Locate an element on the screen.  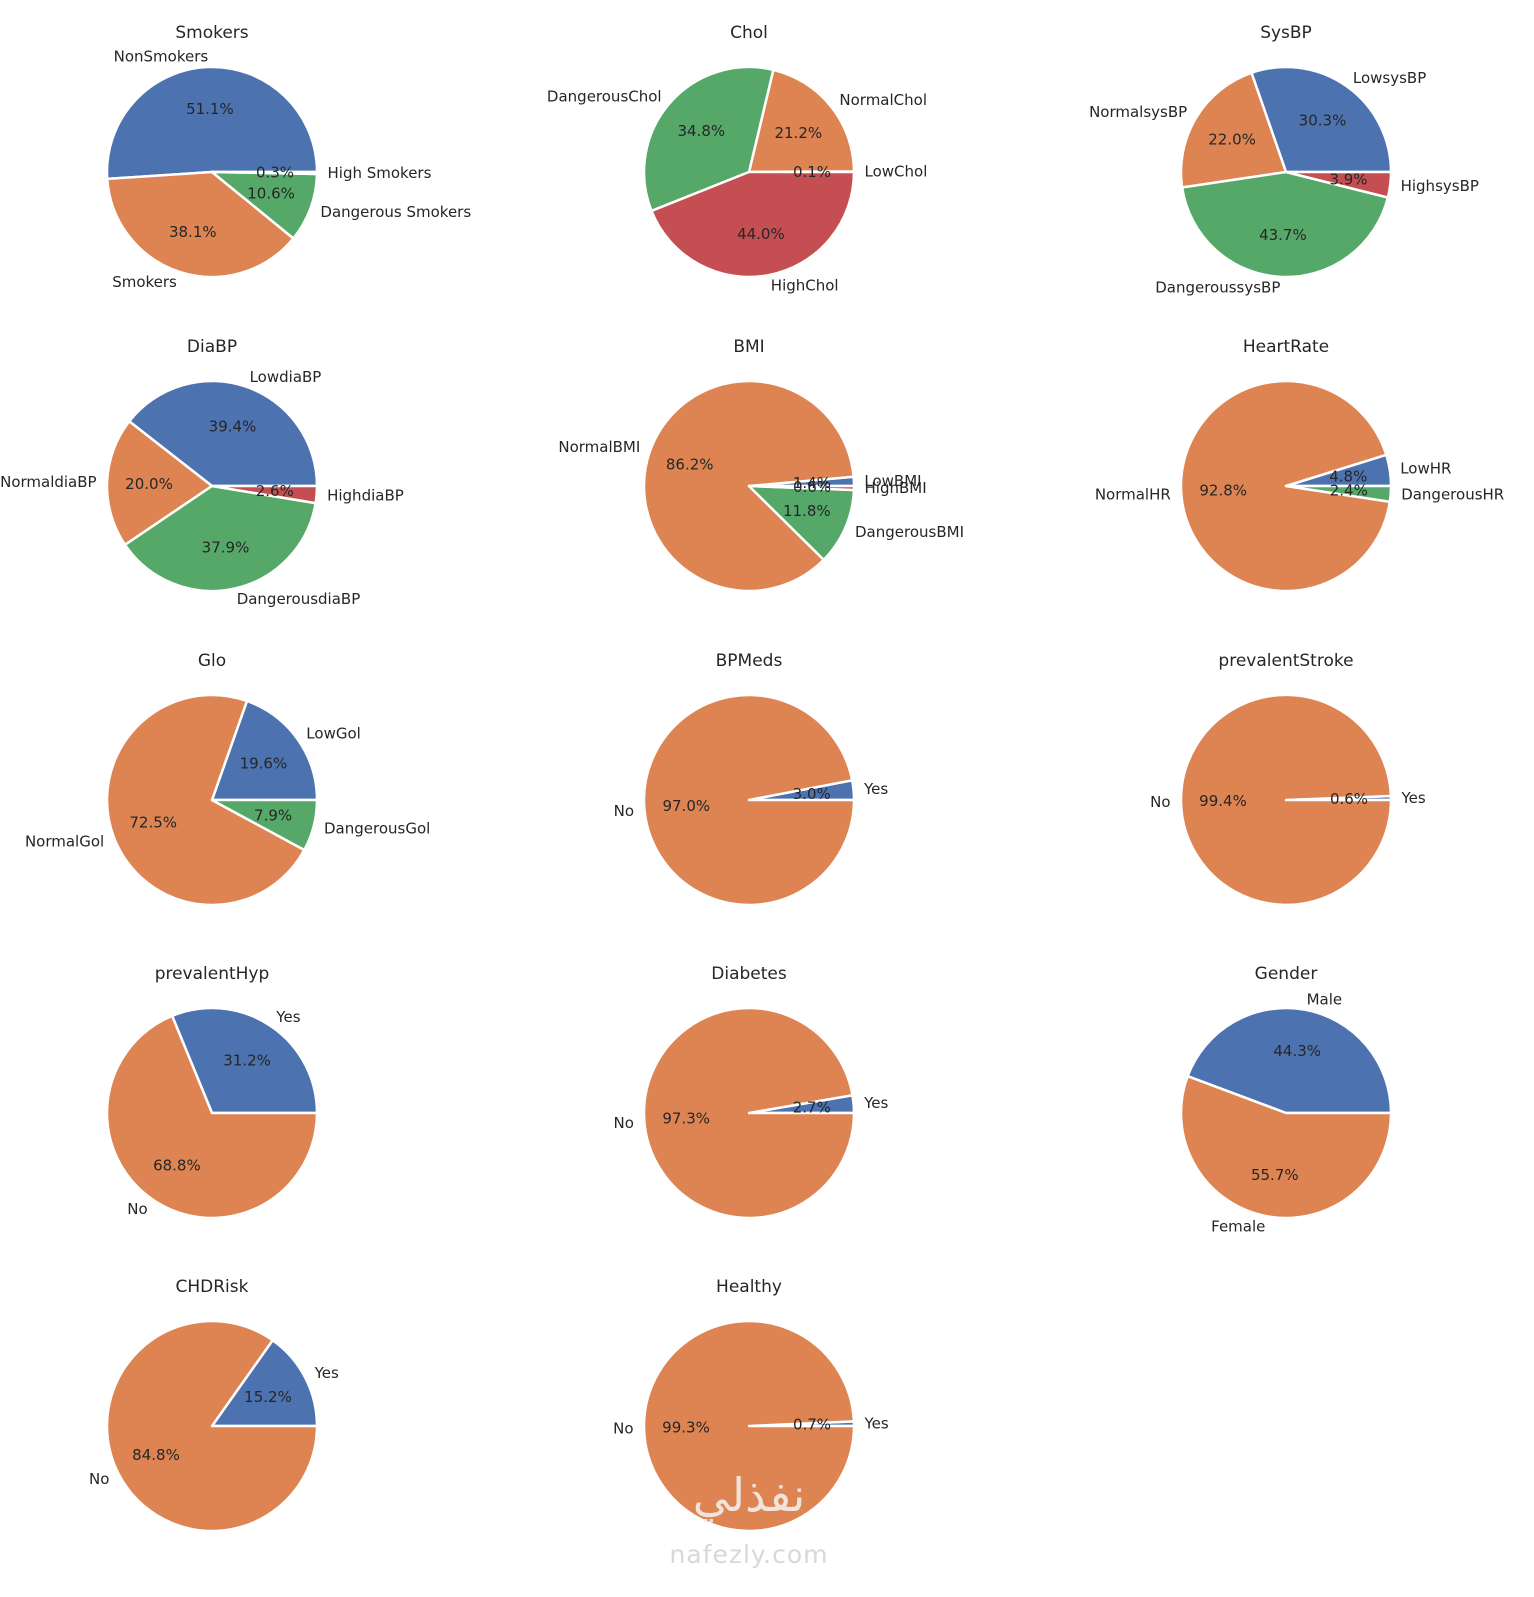
pie-pct-label: 2.6% is located at coordinates (275, 491).